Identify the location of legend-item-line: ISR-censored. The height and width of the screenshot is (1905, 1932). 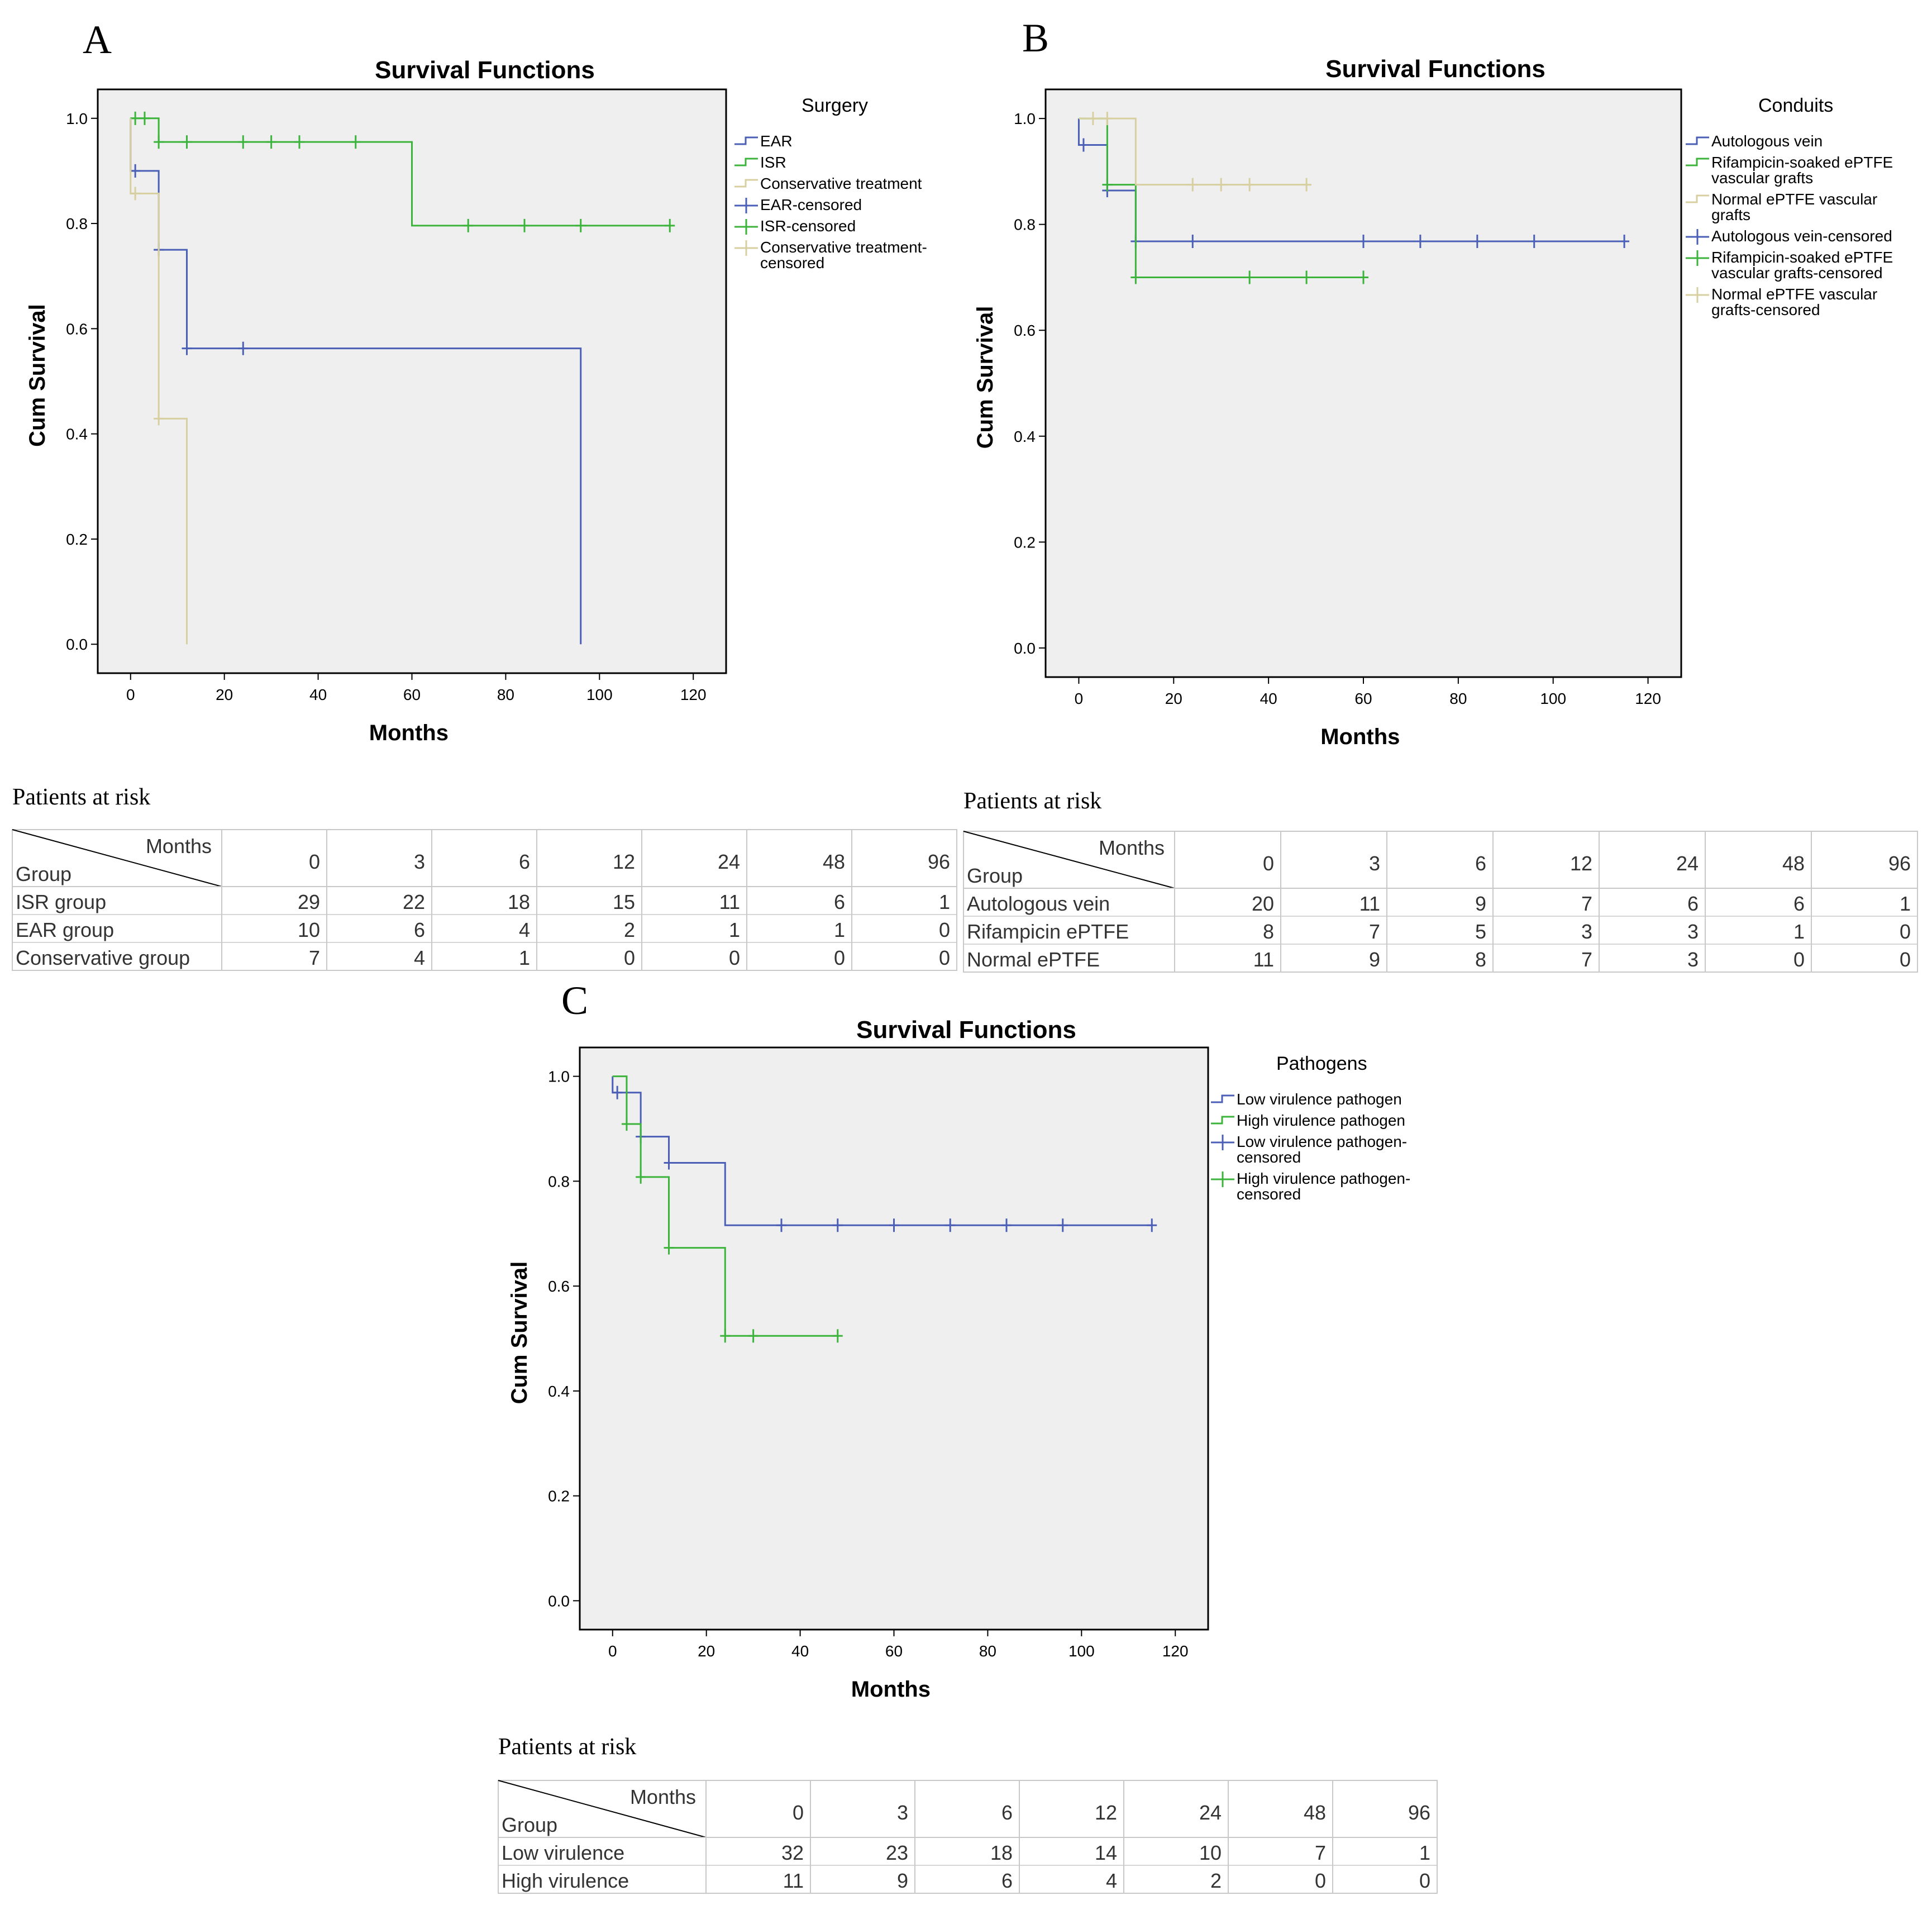
(808, 226).